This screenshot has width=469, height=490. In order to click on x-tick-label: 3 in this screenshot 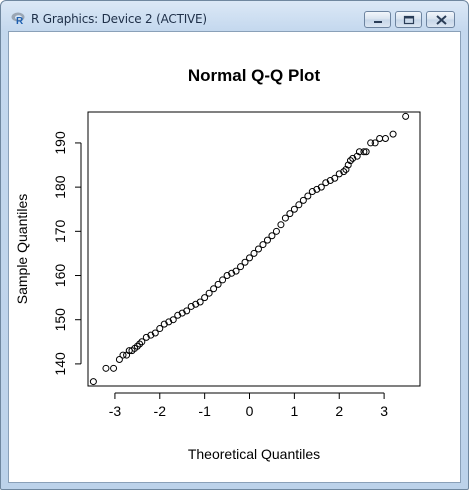, I will do `click(384, 411)`.